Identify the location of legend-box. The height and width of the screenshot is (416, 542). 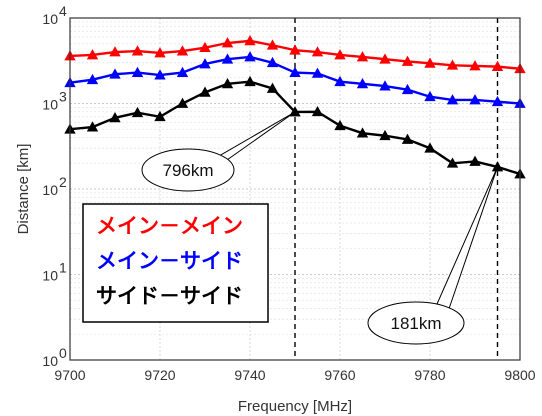
(175, 263).